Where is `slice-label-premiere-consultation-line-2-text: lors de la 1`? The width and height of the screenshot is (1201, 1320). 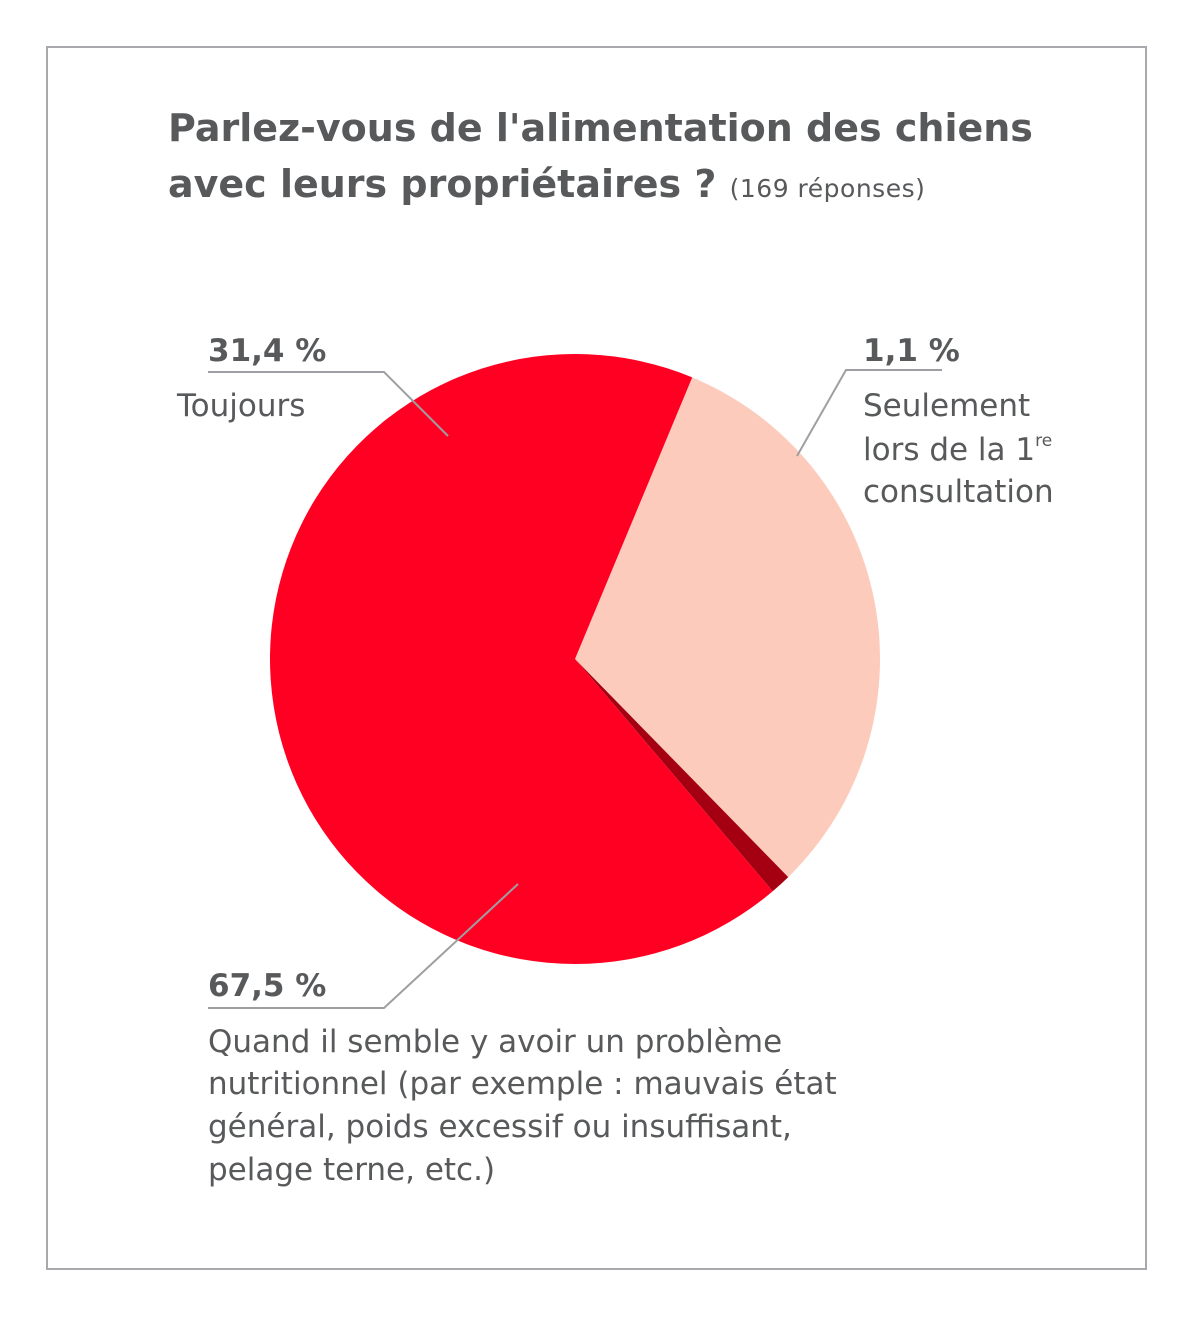 slice-label-premiere-consultation-line-2-text: lors de la 1 is located at coordinates (949, 450).